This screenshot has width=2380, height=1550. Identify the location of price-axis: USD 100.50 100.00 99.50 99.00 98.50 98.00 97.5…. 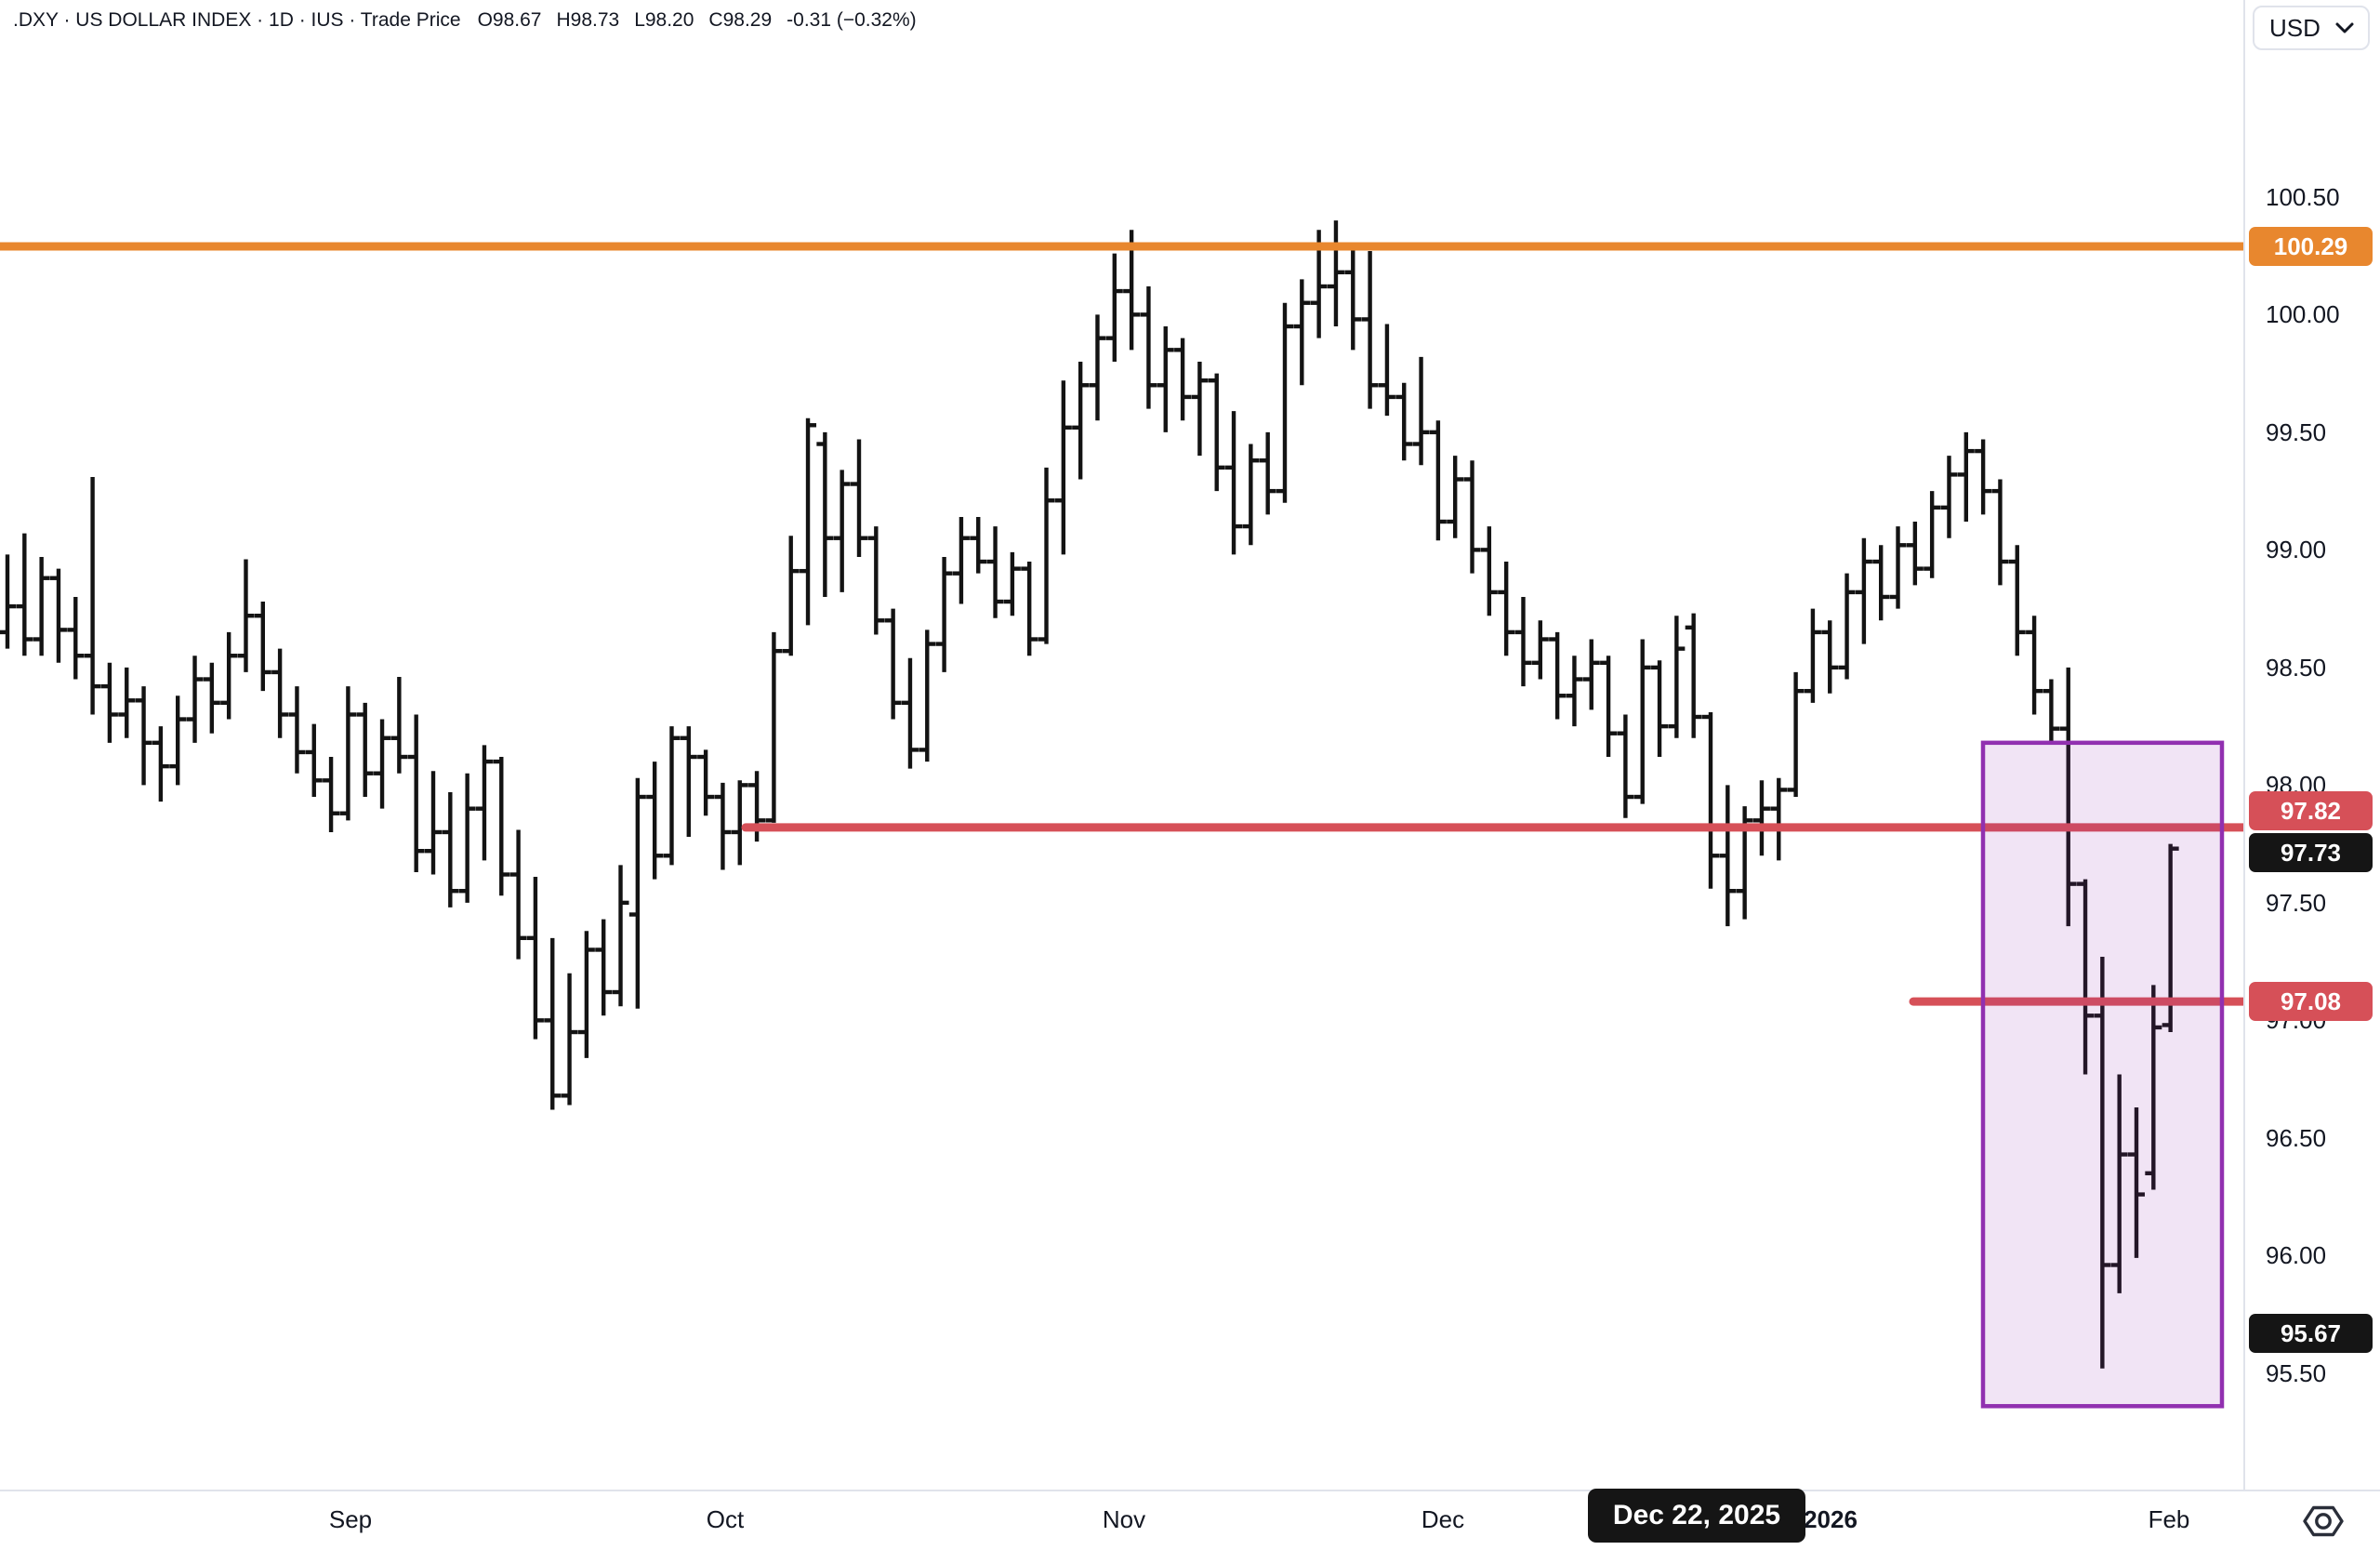
(2312, 745).